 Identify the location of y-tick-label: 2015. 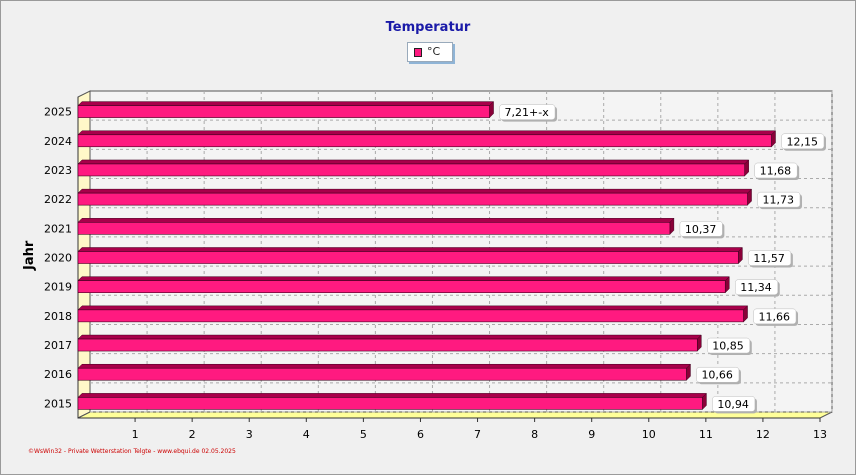
(58, 403).